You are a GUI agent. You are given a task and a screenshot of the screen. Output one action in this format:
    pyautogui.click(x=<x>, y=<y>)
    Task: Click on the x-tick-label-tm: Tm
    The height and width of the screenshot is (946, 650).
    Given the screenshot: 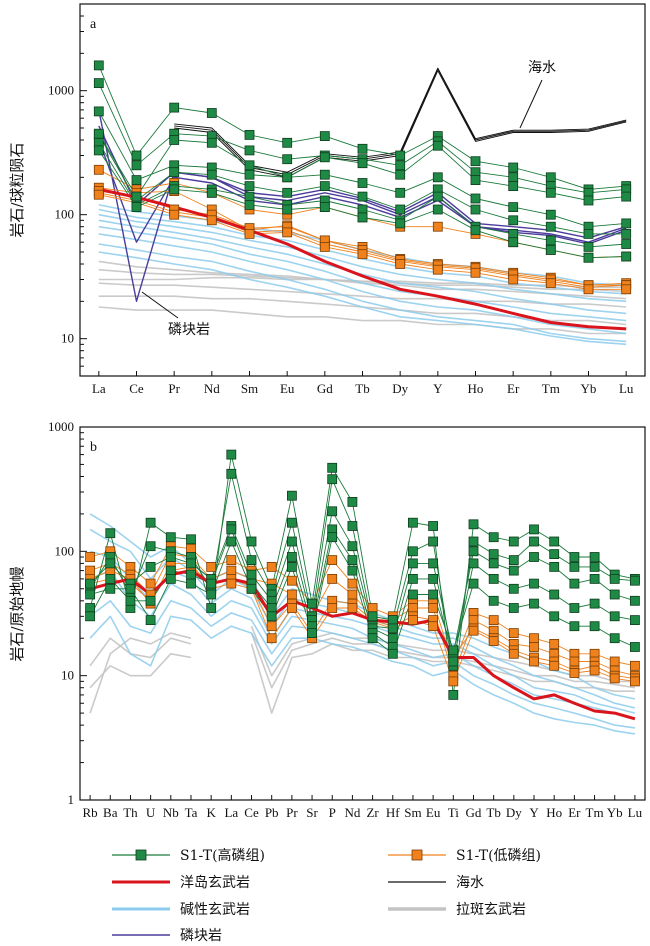 What is the action you would take?
    pyautogui.click(x=595, y=812)
    